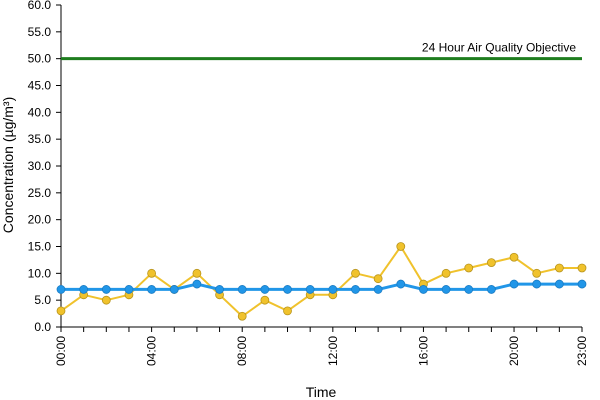  What do you see at coordinates (40, 273) in the screenshot?
I see `y-tick-label: 10.0` at bounding box center [40, 273].